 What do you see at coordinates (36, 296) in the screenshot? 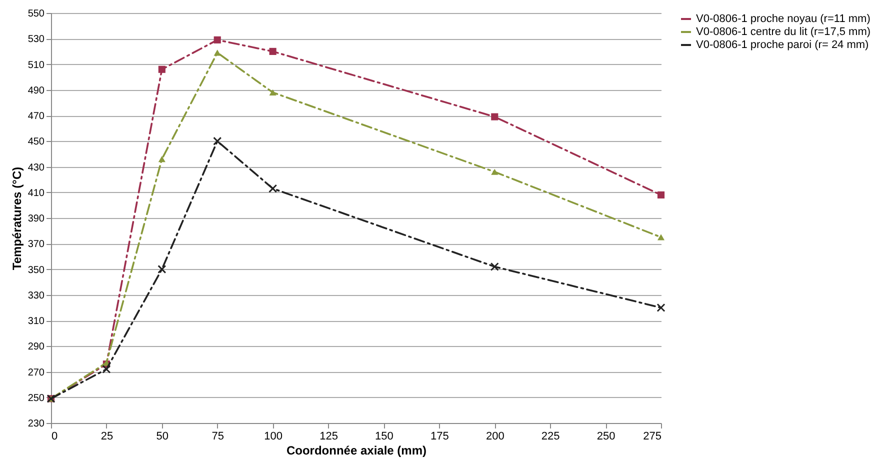
I see `y-tick-label: 330` at bounding box center [36, 296].